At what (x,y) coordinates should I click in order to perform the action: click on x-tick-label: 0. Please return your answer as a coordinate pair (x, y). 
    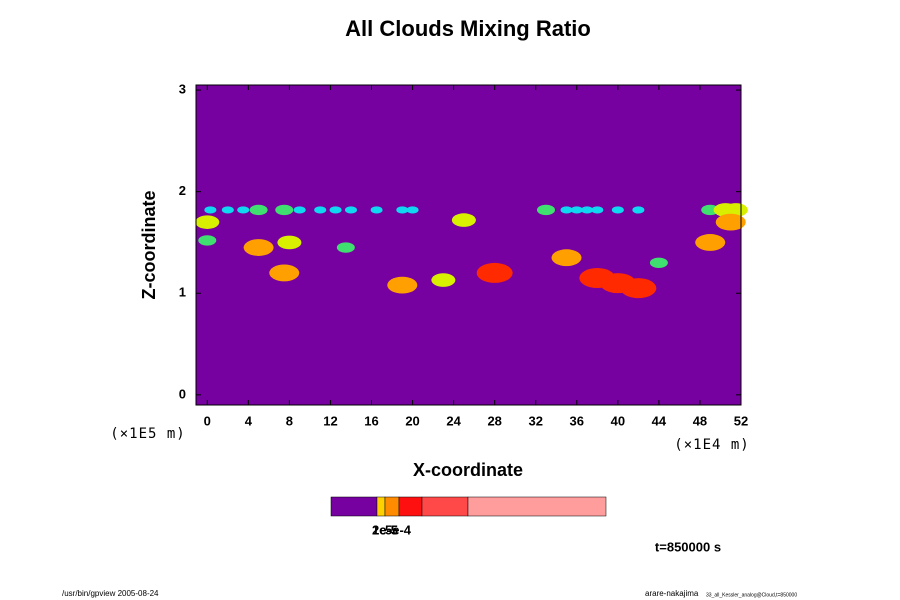
    Looking at the image, I should click on (207, 420).